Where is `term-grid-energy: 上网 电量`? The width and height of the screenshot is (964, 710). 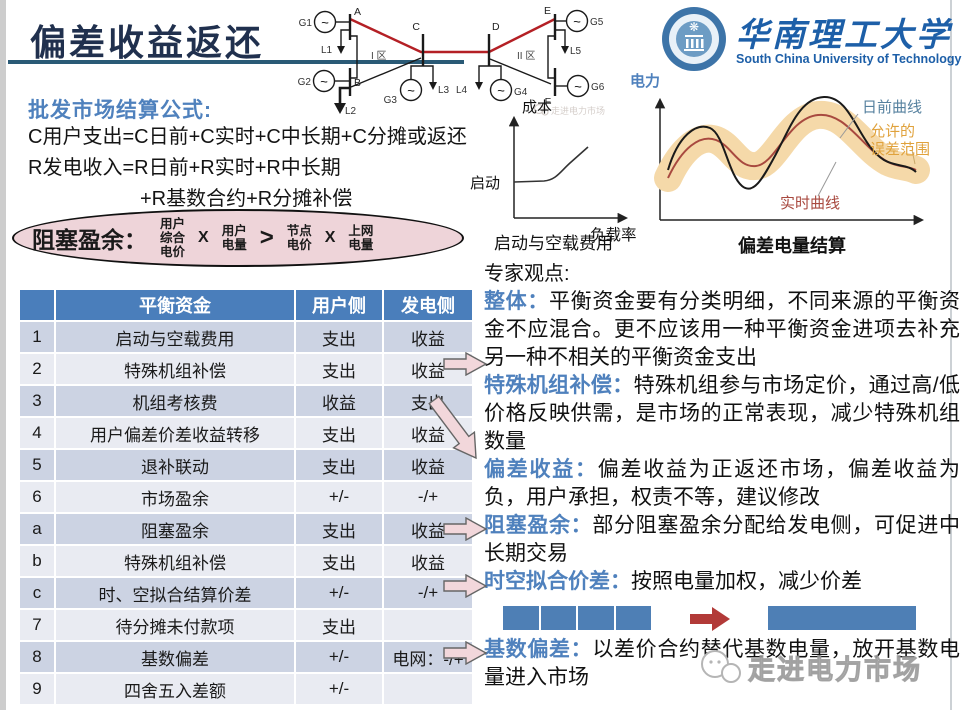 term-grid-energy: 上网 电量 is located at coordinates (361, 238).